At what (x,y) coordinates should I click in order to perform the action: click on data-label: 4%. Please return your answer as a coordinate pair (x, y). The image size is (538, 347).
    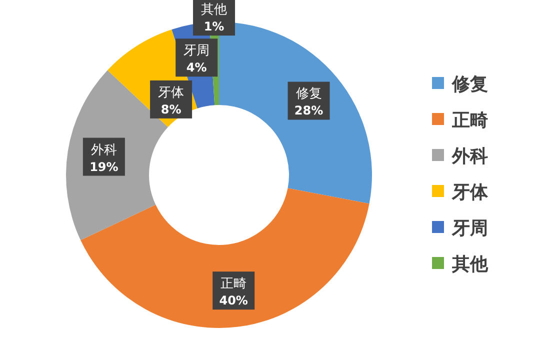
    Looking at the image, I should click on (196, 67).